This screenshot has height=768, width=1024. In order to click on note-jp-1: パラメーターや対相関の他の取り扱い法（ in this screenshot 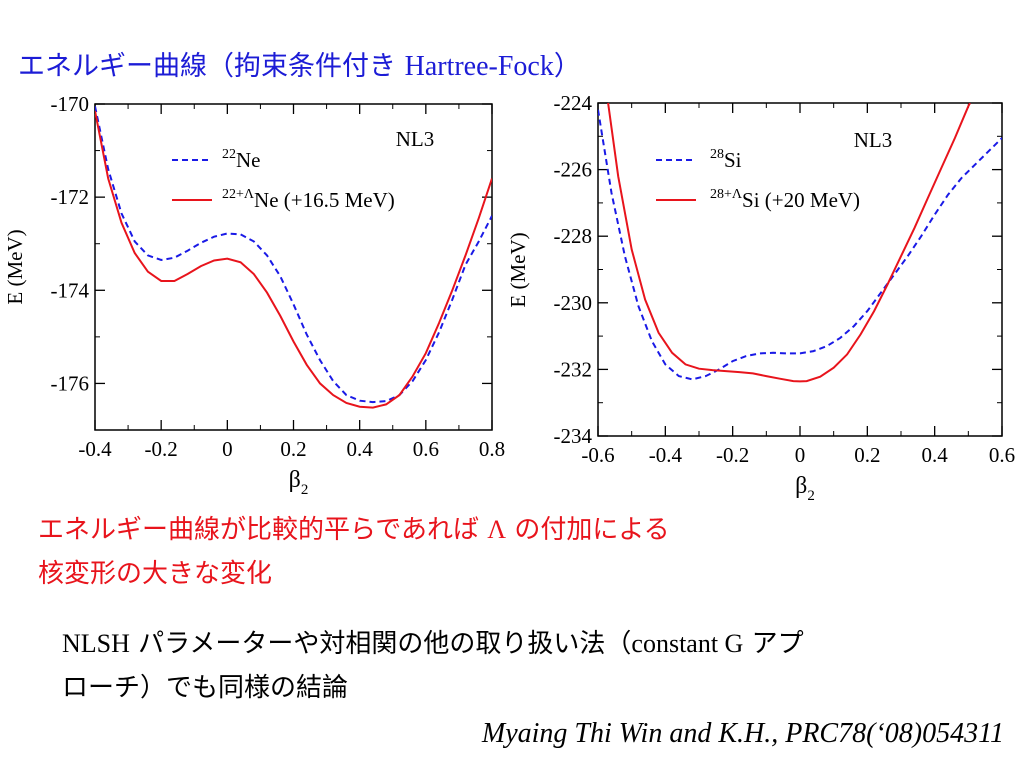, I will do `click(380, 644)`.